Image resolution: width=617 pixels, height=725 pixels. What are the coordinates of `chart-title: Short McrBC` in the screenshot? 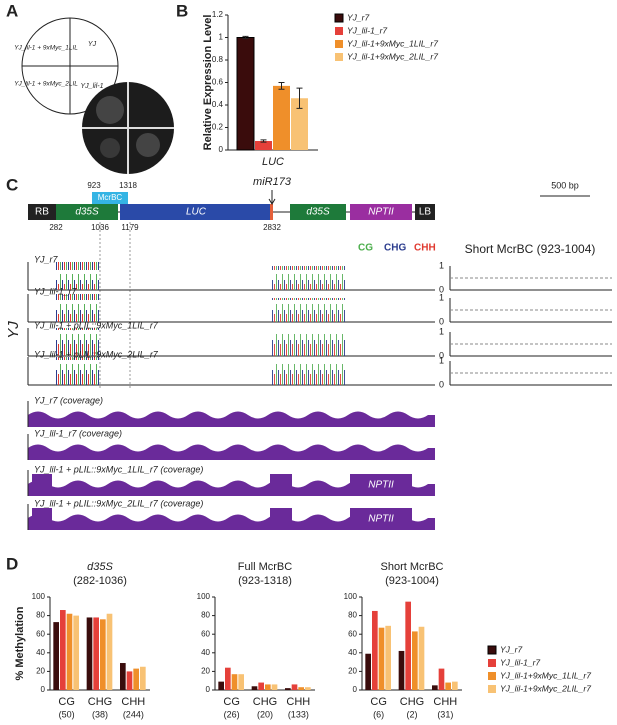 It's located at (412, 567).